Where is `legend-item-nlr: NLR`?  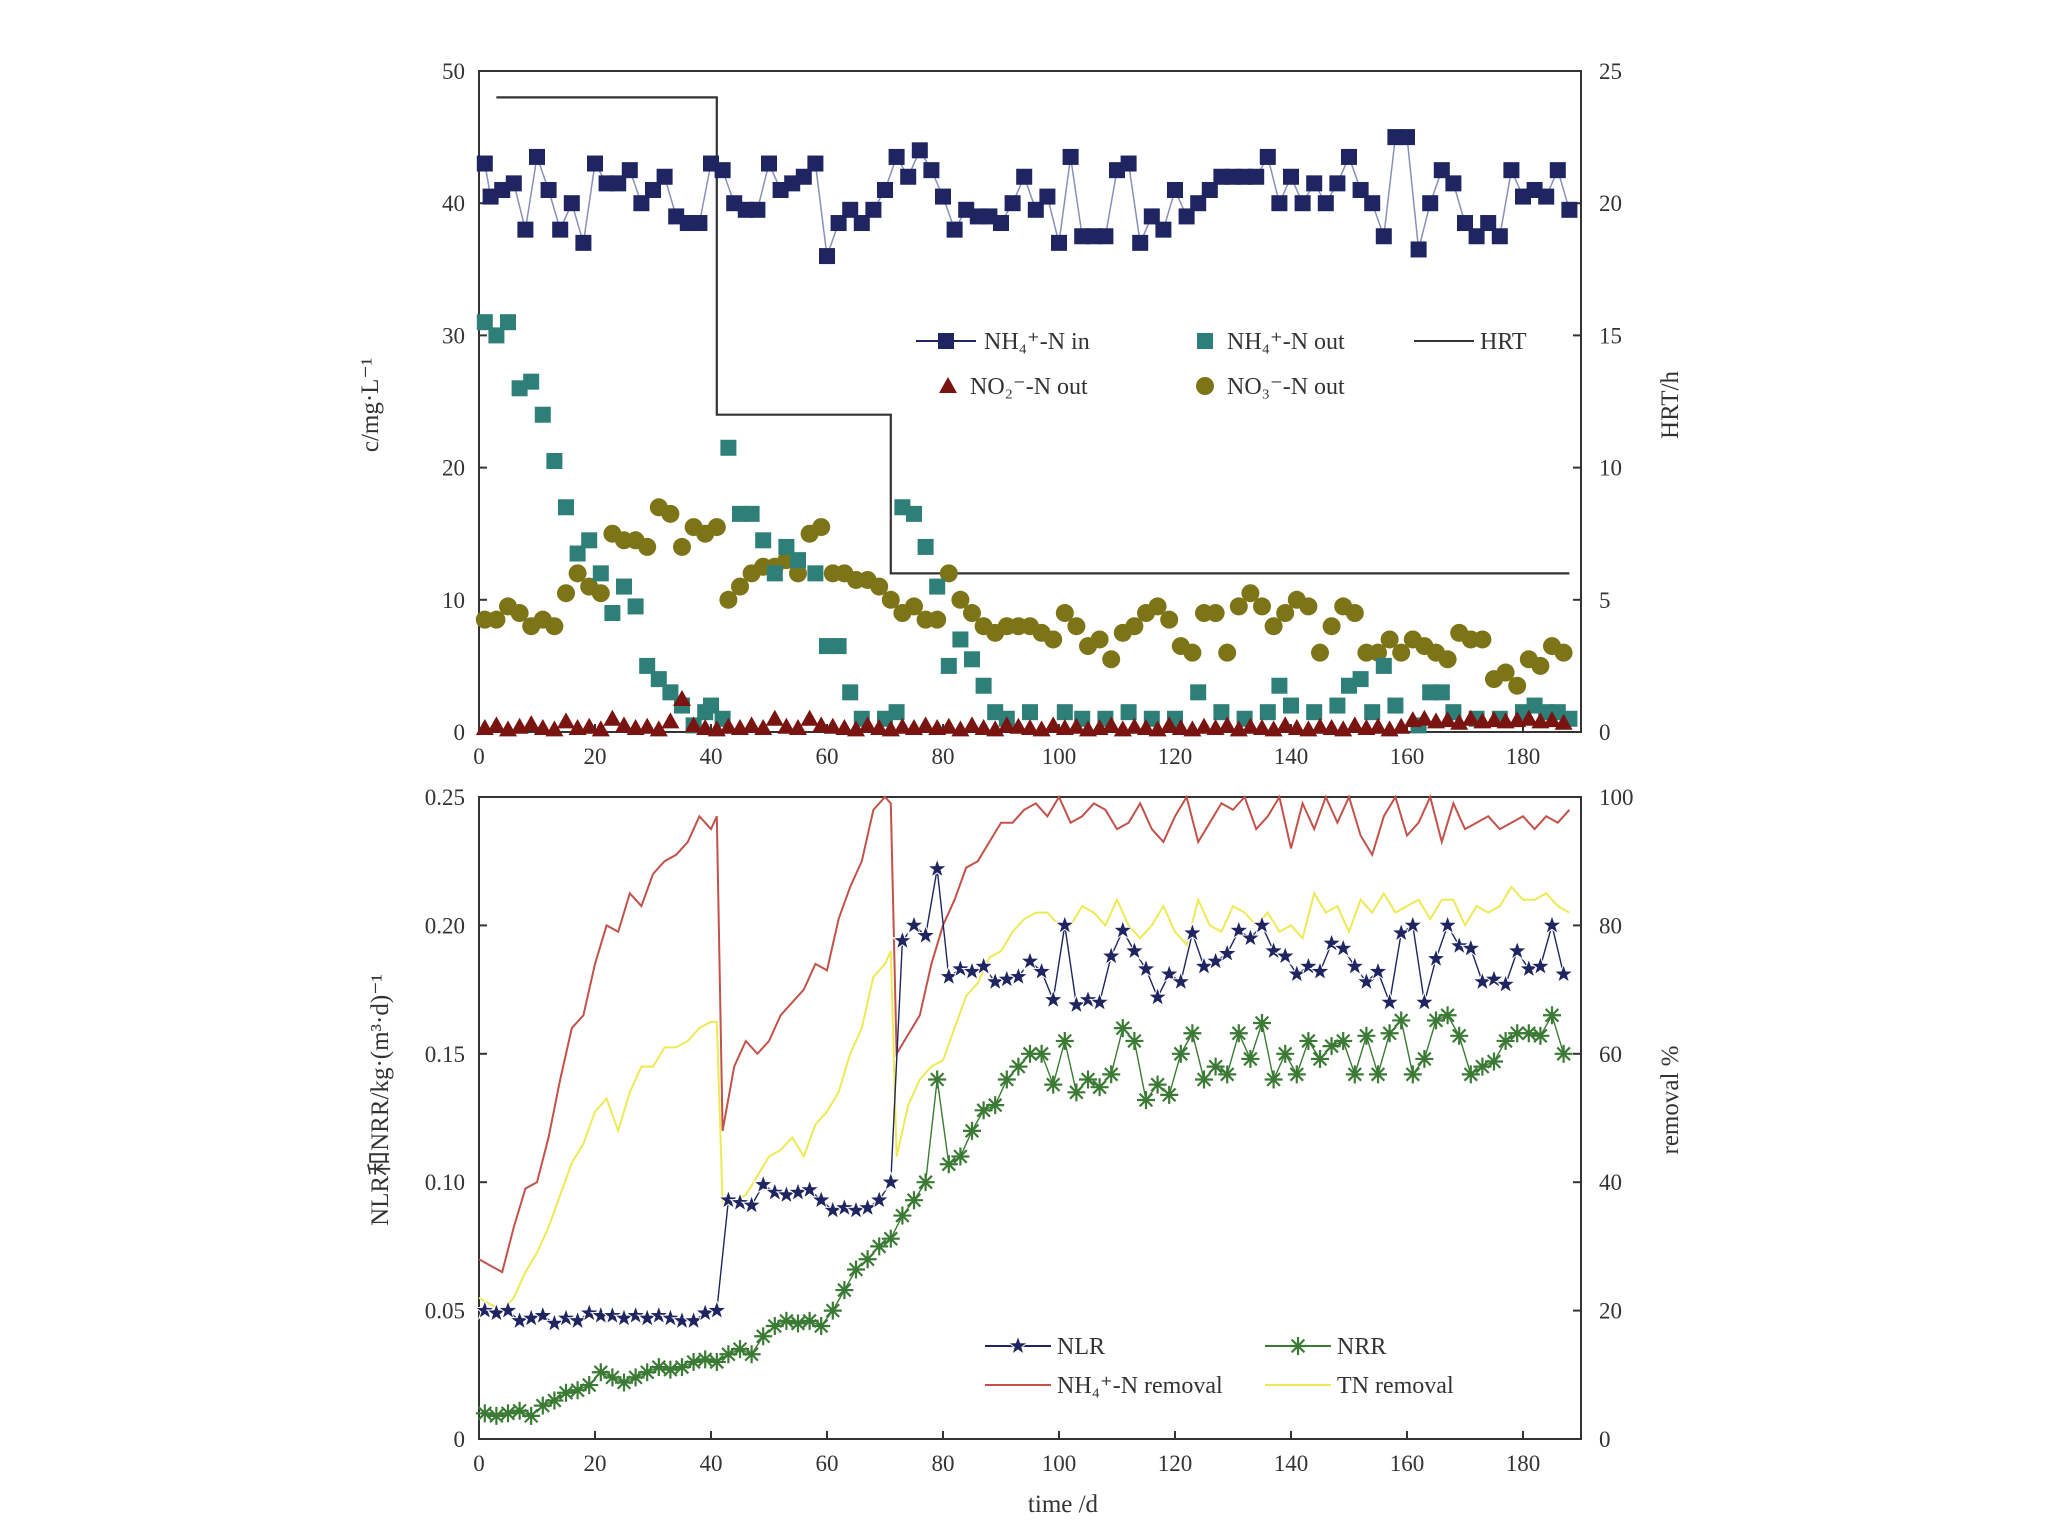
legend-item-nlr: NLR is located at coordinates (1045, 1347).